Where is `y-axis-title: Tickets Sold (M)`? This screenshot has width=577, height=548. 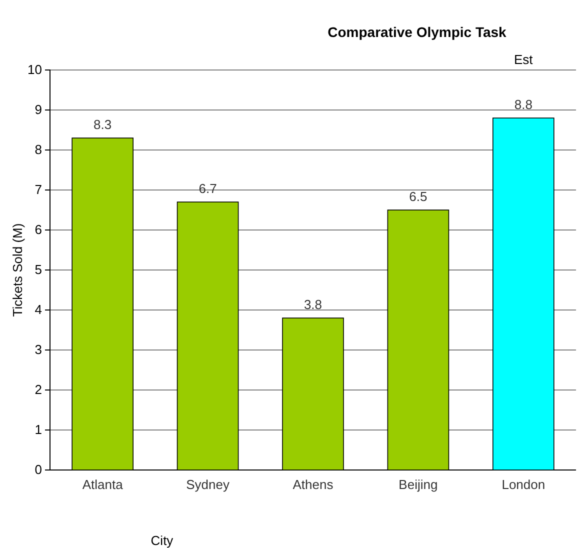 y-axis-title: Tickets Sold (M) is located at coordinates (17, 270).